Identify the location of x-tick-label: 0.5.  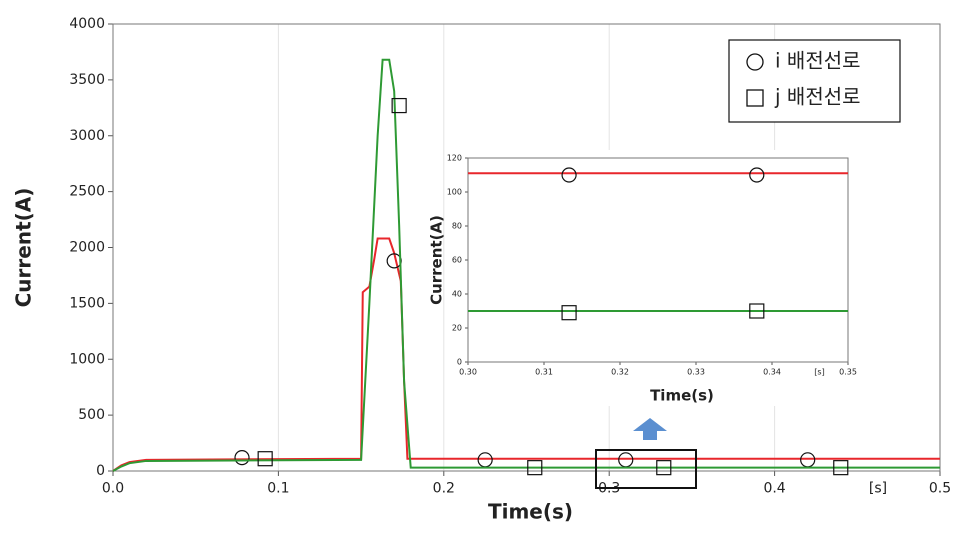
(940, 489).